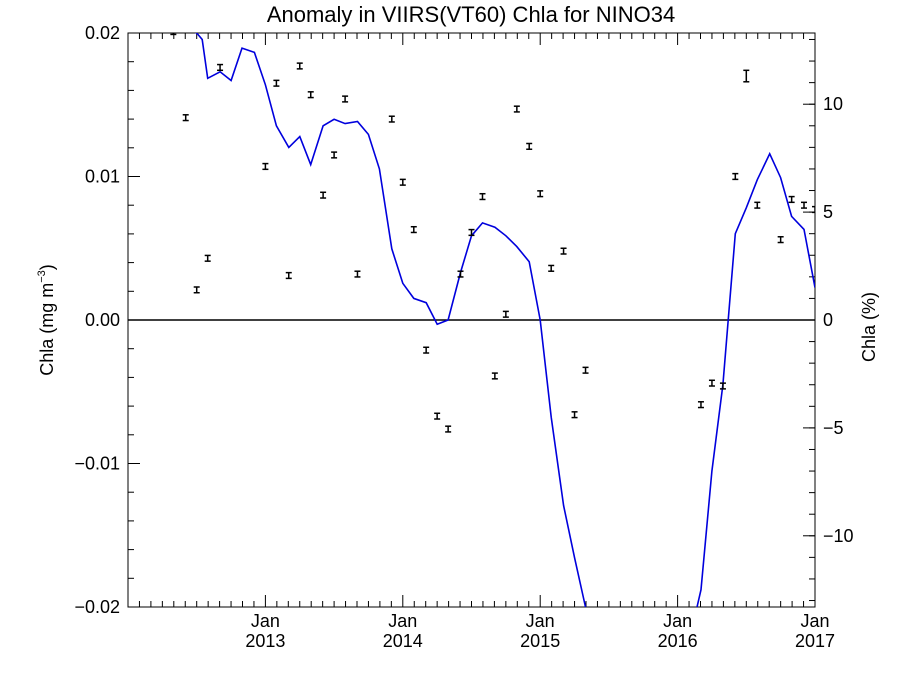 The height and width of the screenshot is (675, 900). Describe the element at coordinates (838, 536) in the screenshot. I see `y-right-tick-label: −10` at that location.